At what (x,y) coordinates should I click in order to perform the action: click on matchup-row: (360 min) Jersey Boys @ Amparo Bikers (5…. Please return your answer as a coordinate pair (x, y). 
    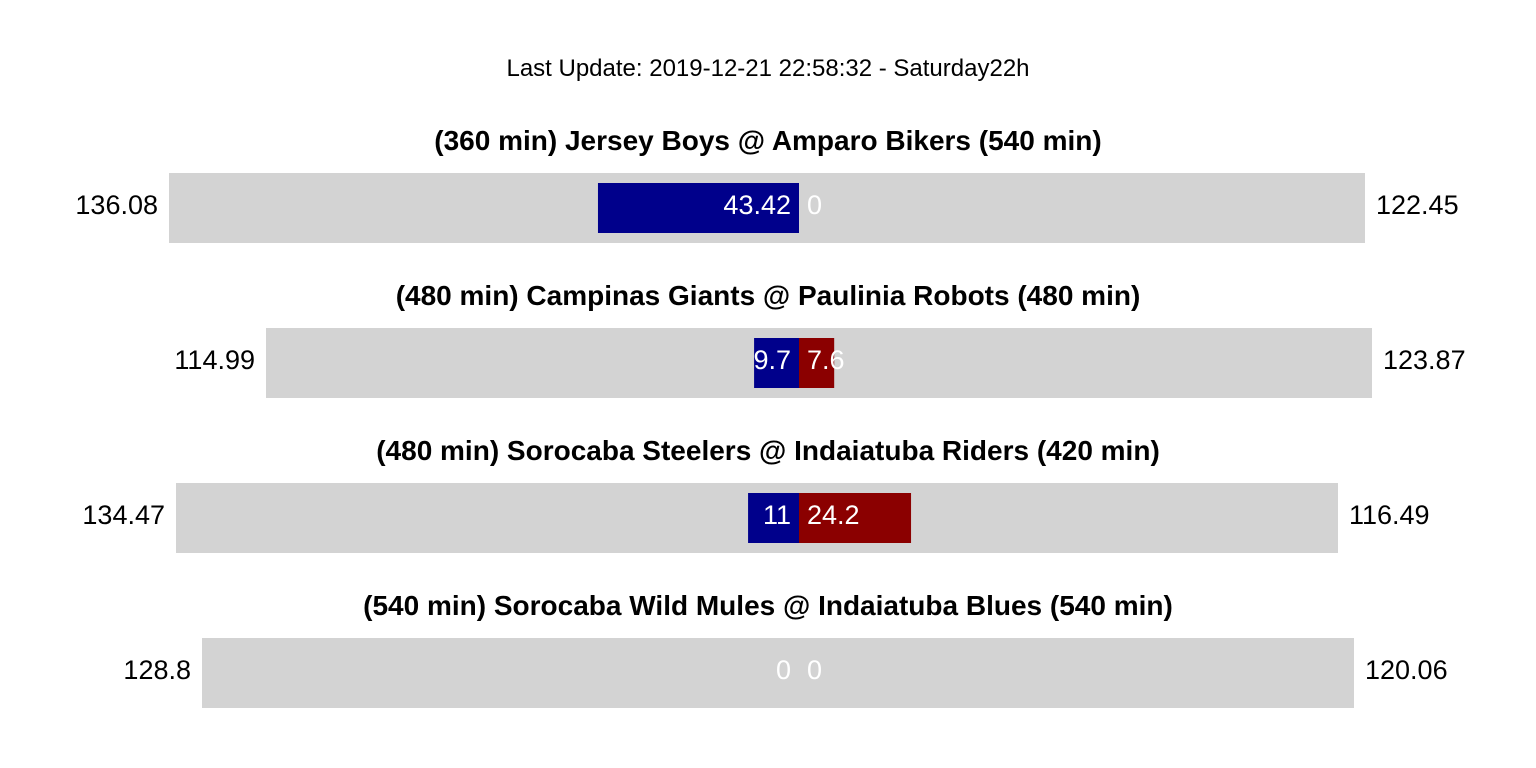
    Looking at the image, I should click on (767, 184).